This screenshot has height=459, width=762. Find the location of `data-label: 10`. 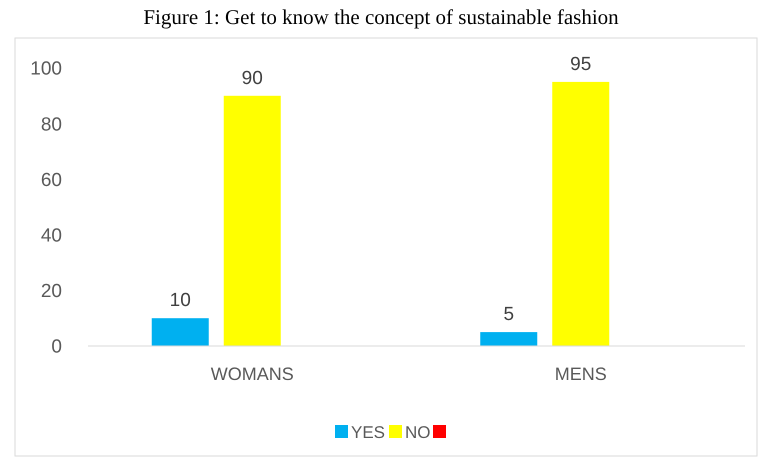

data-label: 10 is located at coordinates (180, 301).